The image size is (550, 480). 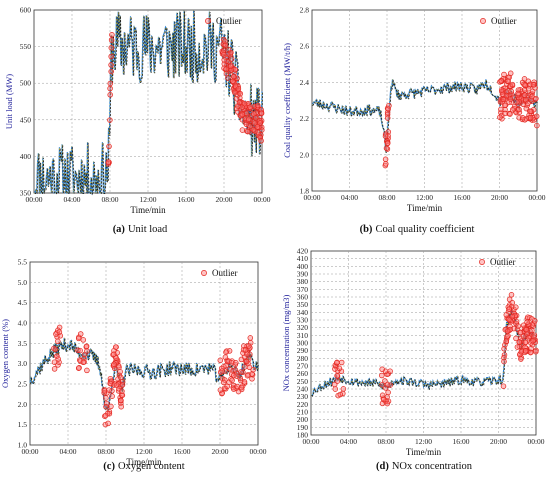 What do you see at coordinates (303, 312) in the screenshot?
I see `y-tick-label: 340` at bounding box center [303, 312].